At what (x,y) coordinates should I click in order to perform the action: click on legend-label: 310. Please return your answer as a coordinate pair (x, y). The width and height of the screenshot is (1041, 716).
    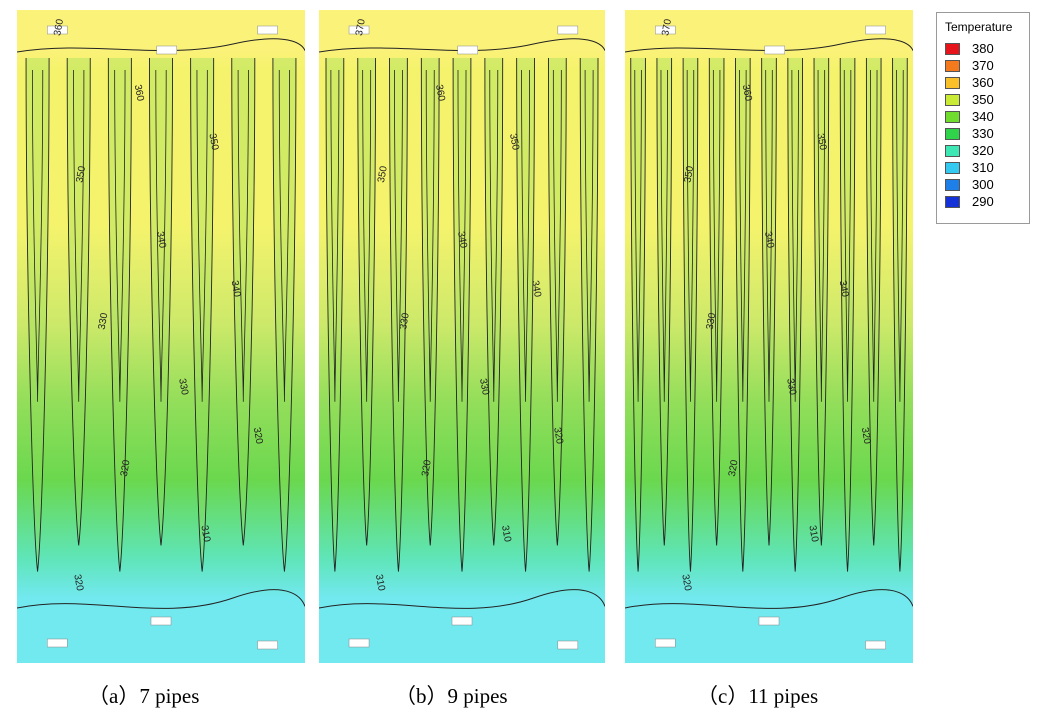
    Looking at the image, I should click on (983, 167).